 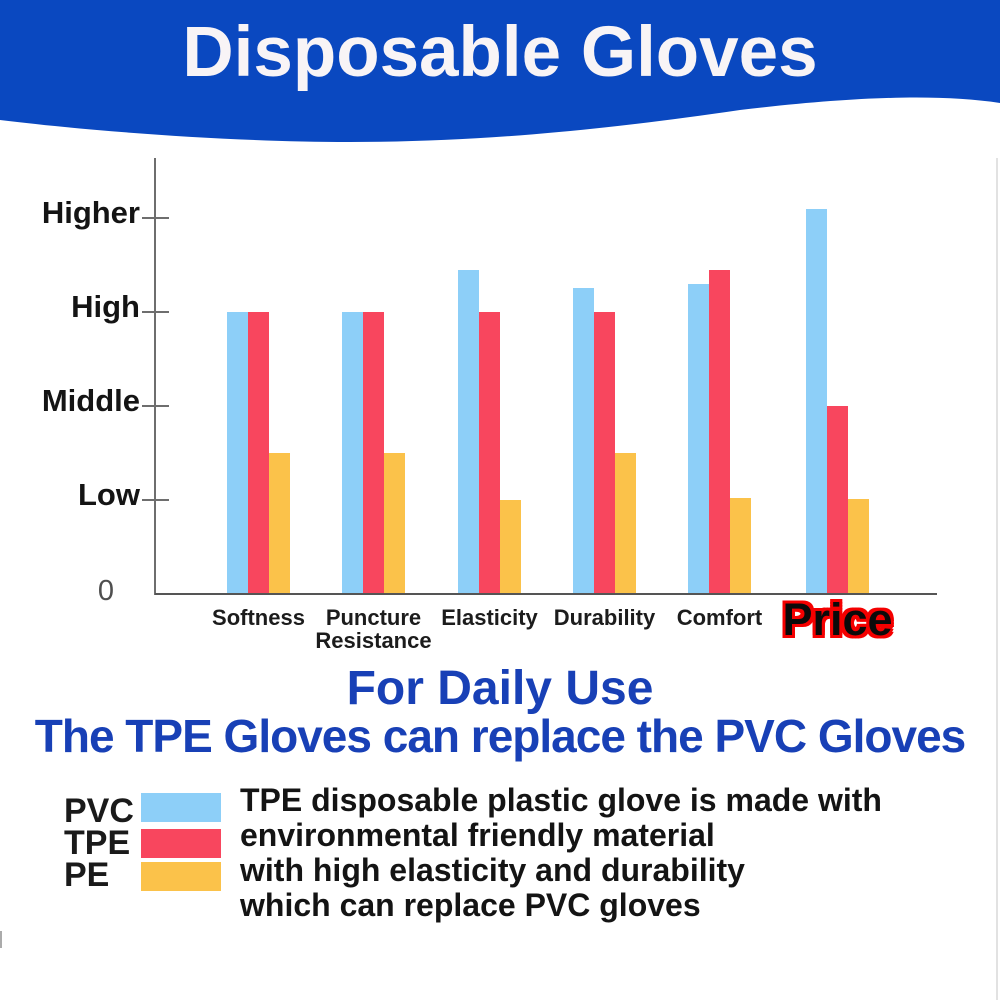 I want to click on tagline-daily-use: For Daily Use, so click(x=500, y=688).